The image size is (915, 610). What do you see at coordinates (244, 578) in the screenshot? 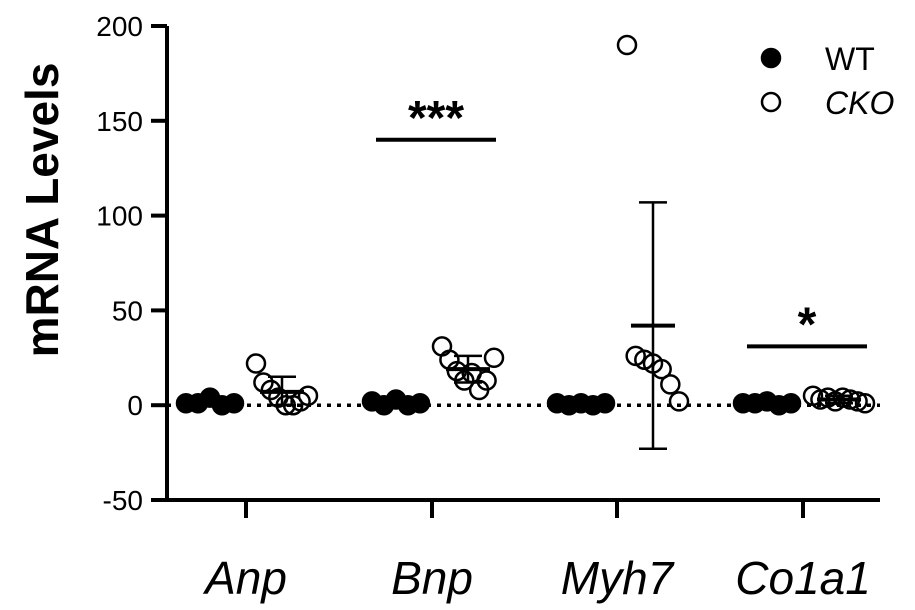
I see `x-tick-label: Anp` at bounding box center [244, 578].